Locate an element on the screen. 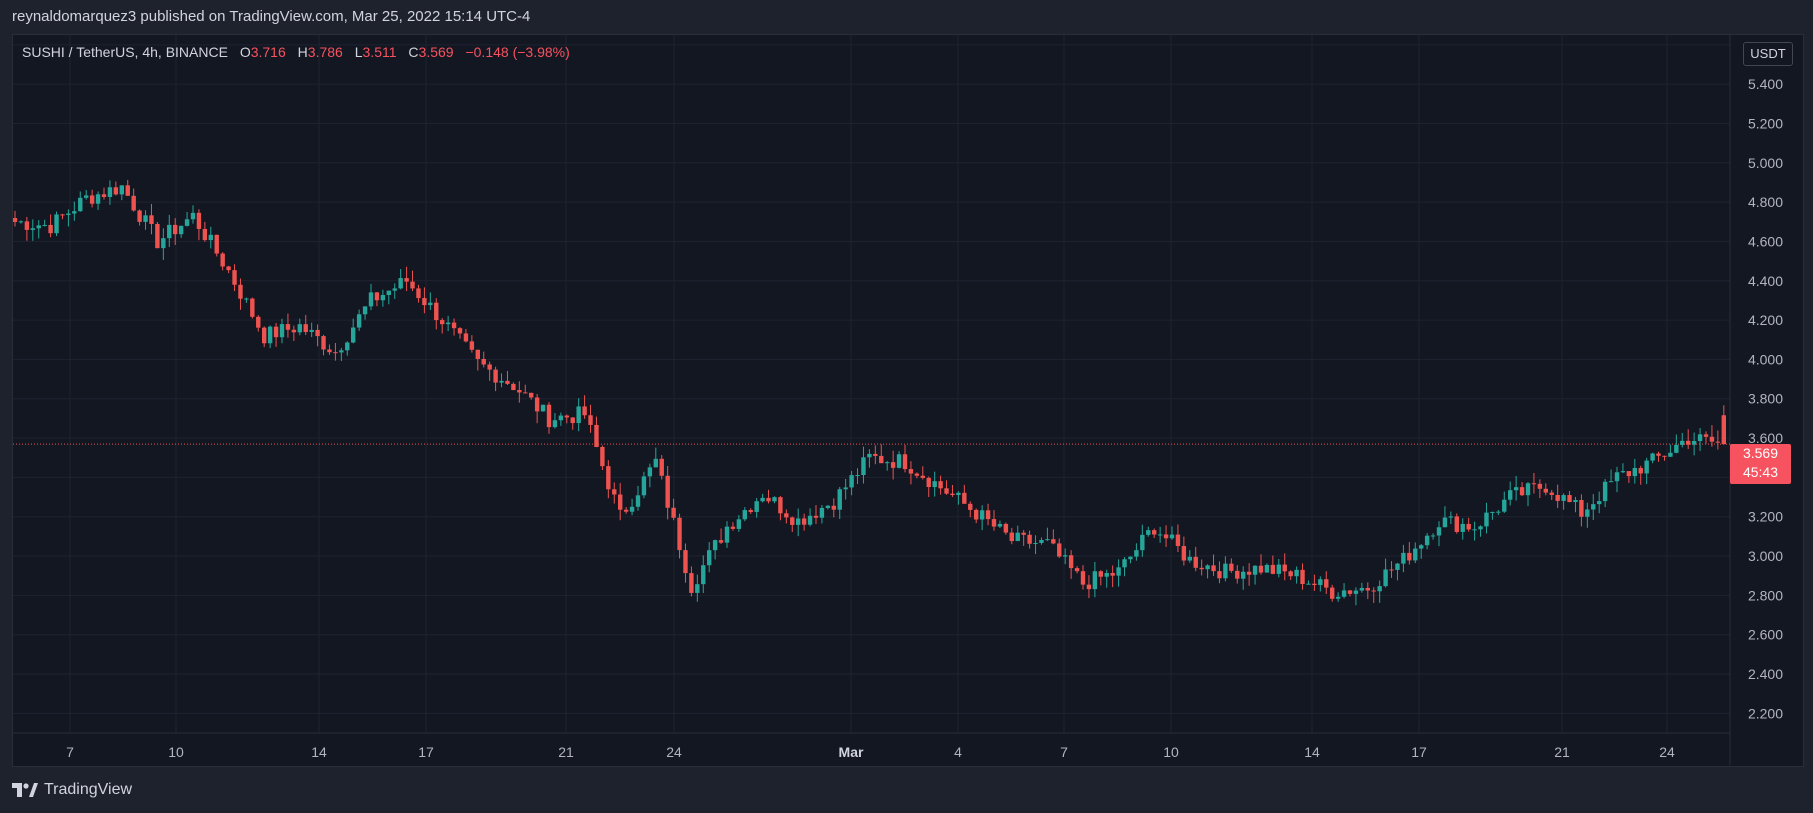 This screenshot has width=1813, height=813. x-tick-label: 21 is located at coordinates (1562, 752).